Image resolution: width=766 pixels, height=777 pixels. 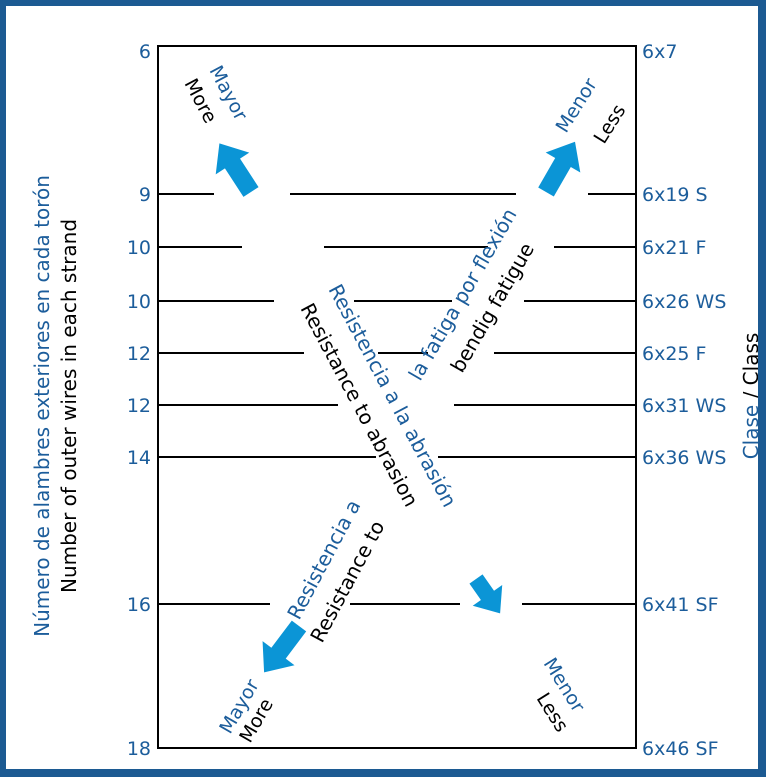 I want to click on class-label: 6x46 SF, so click(x=680, y=749).